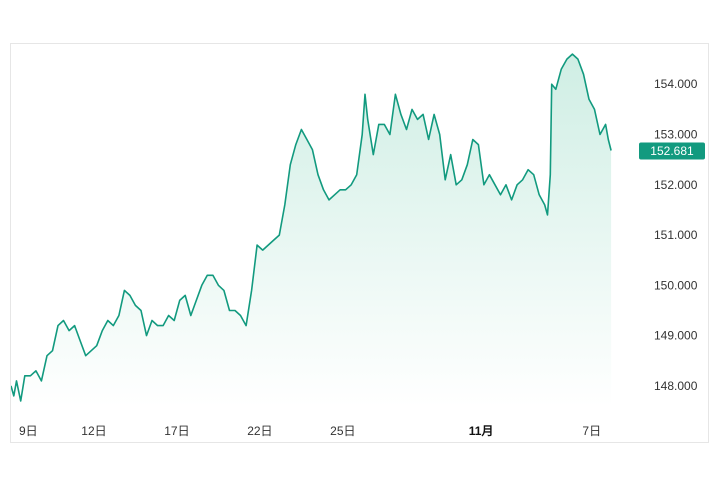  What do you see at coordinates (28, 431) in the screenshot?
I see `x-tick-label: 9日` at bounding box center [28, 431].